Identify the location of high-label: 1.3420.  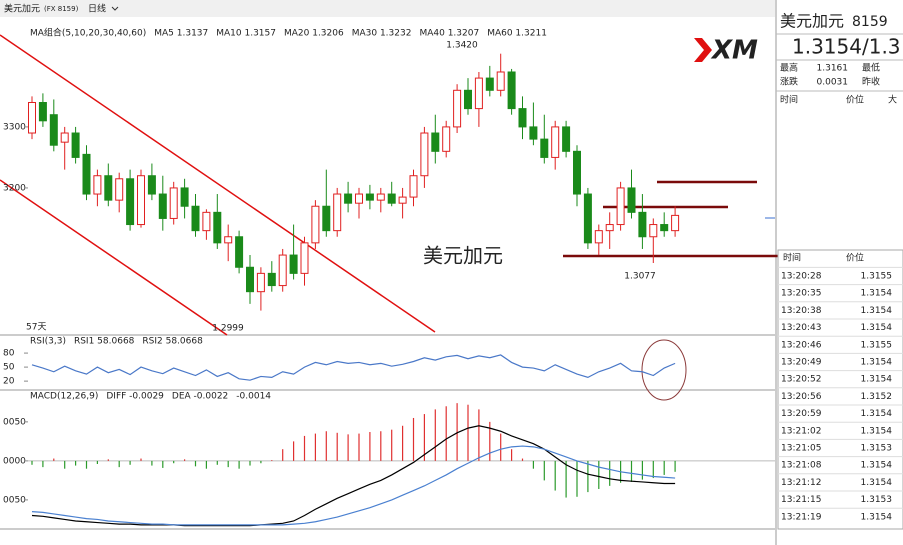
(462, 46).